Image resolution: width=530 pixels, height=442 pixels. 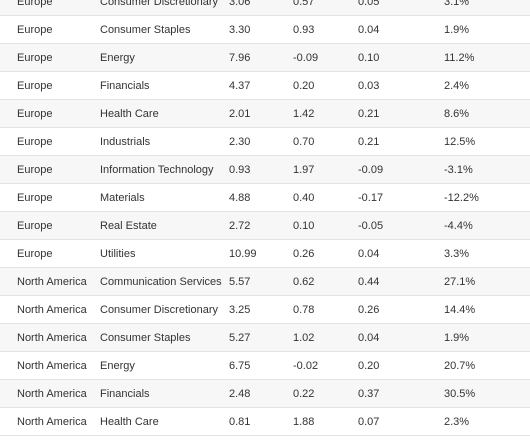 What do you see at coordinates (401, 197) in the screenshot?
I see `value-3-cell: -0.17` at bounding box center [401, 197].